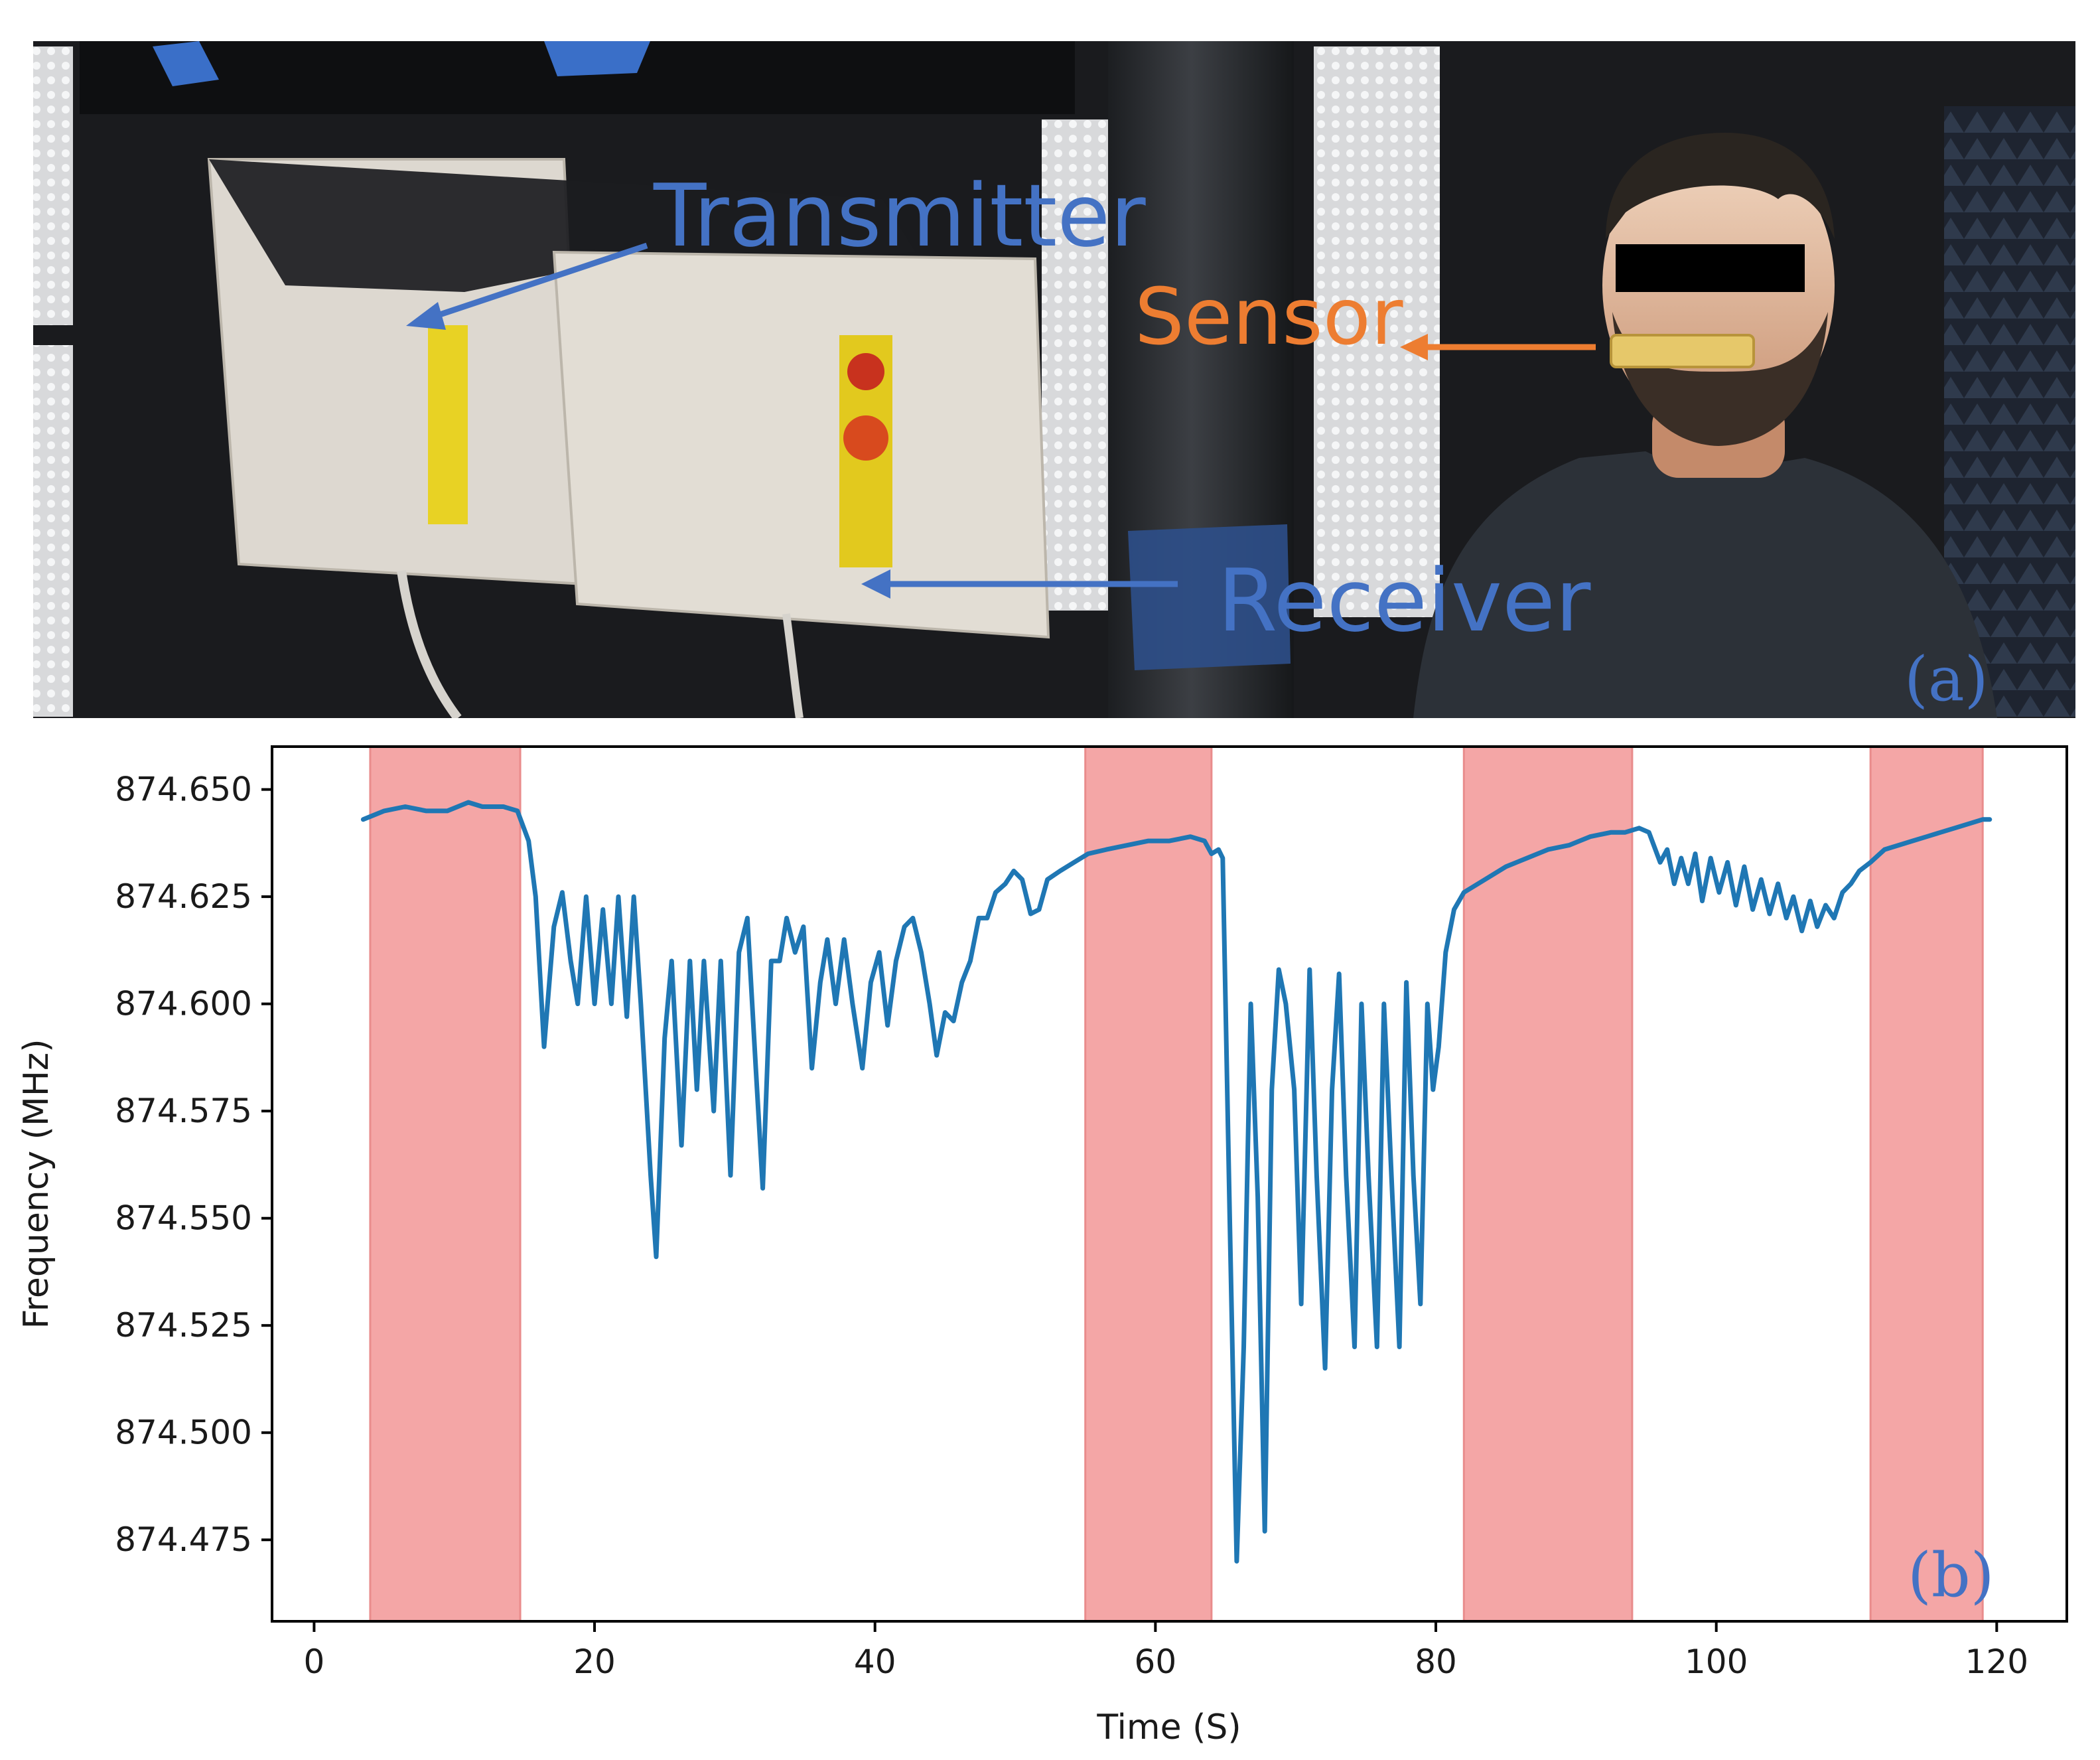  What do you see at coordinates (53, 531) in the screenshot?
I see `foam-wall-left-bottom` at bounding box center [53, 531].